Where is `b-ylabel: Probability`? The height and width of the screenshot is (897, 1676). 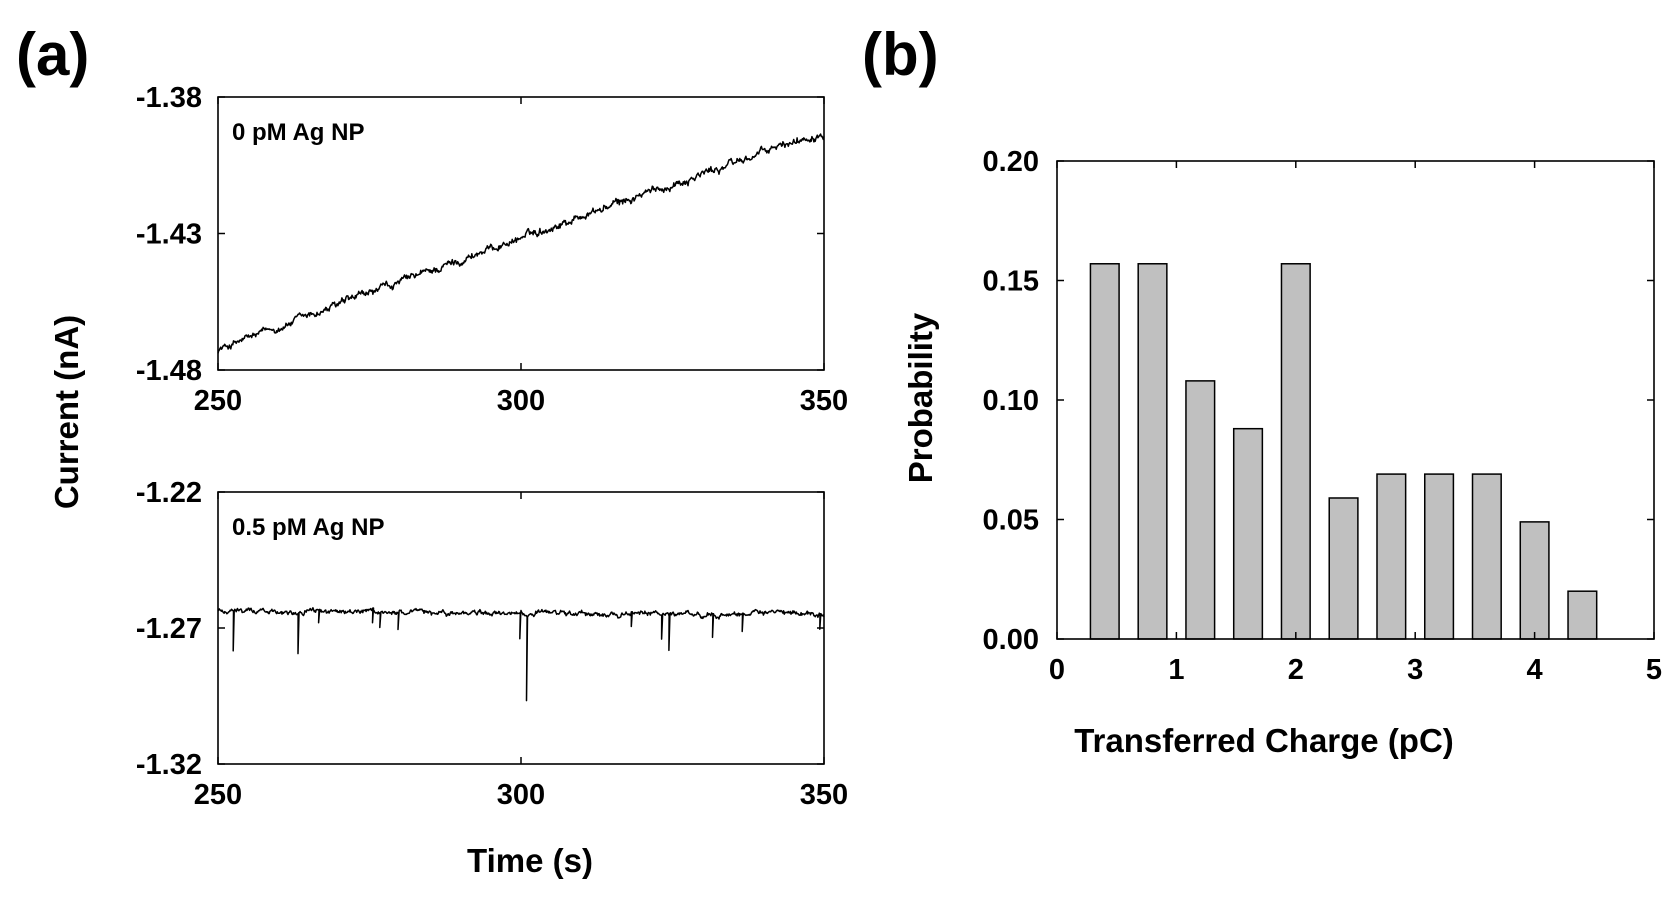
b-ylabel: Probability is located at coordinates (920, 397).